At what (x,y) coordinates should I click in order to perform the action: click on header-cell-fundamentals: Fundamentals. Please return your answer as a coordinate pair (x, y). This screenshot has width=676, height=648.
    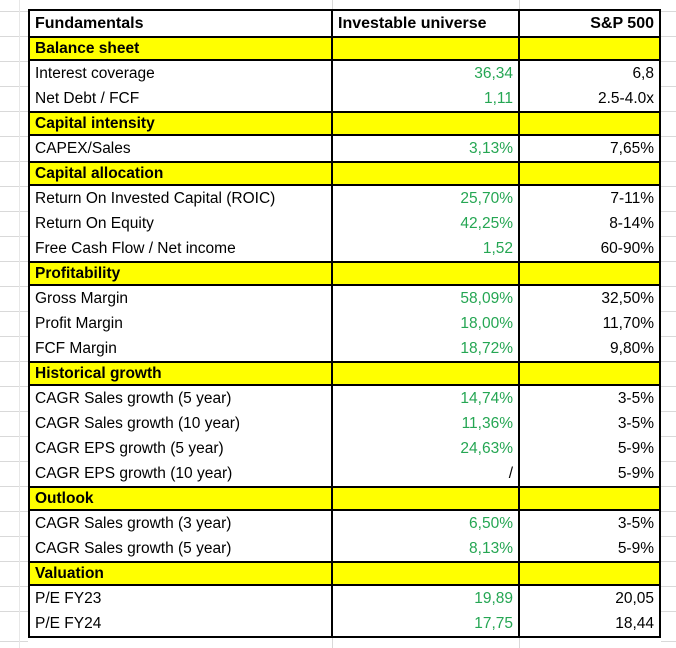
    Looking at the image, I should click on (181, 23).